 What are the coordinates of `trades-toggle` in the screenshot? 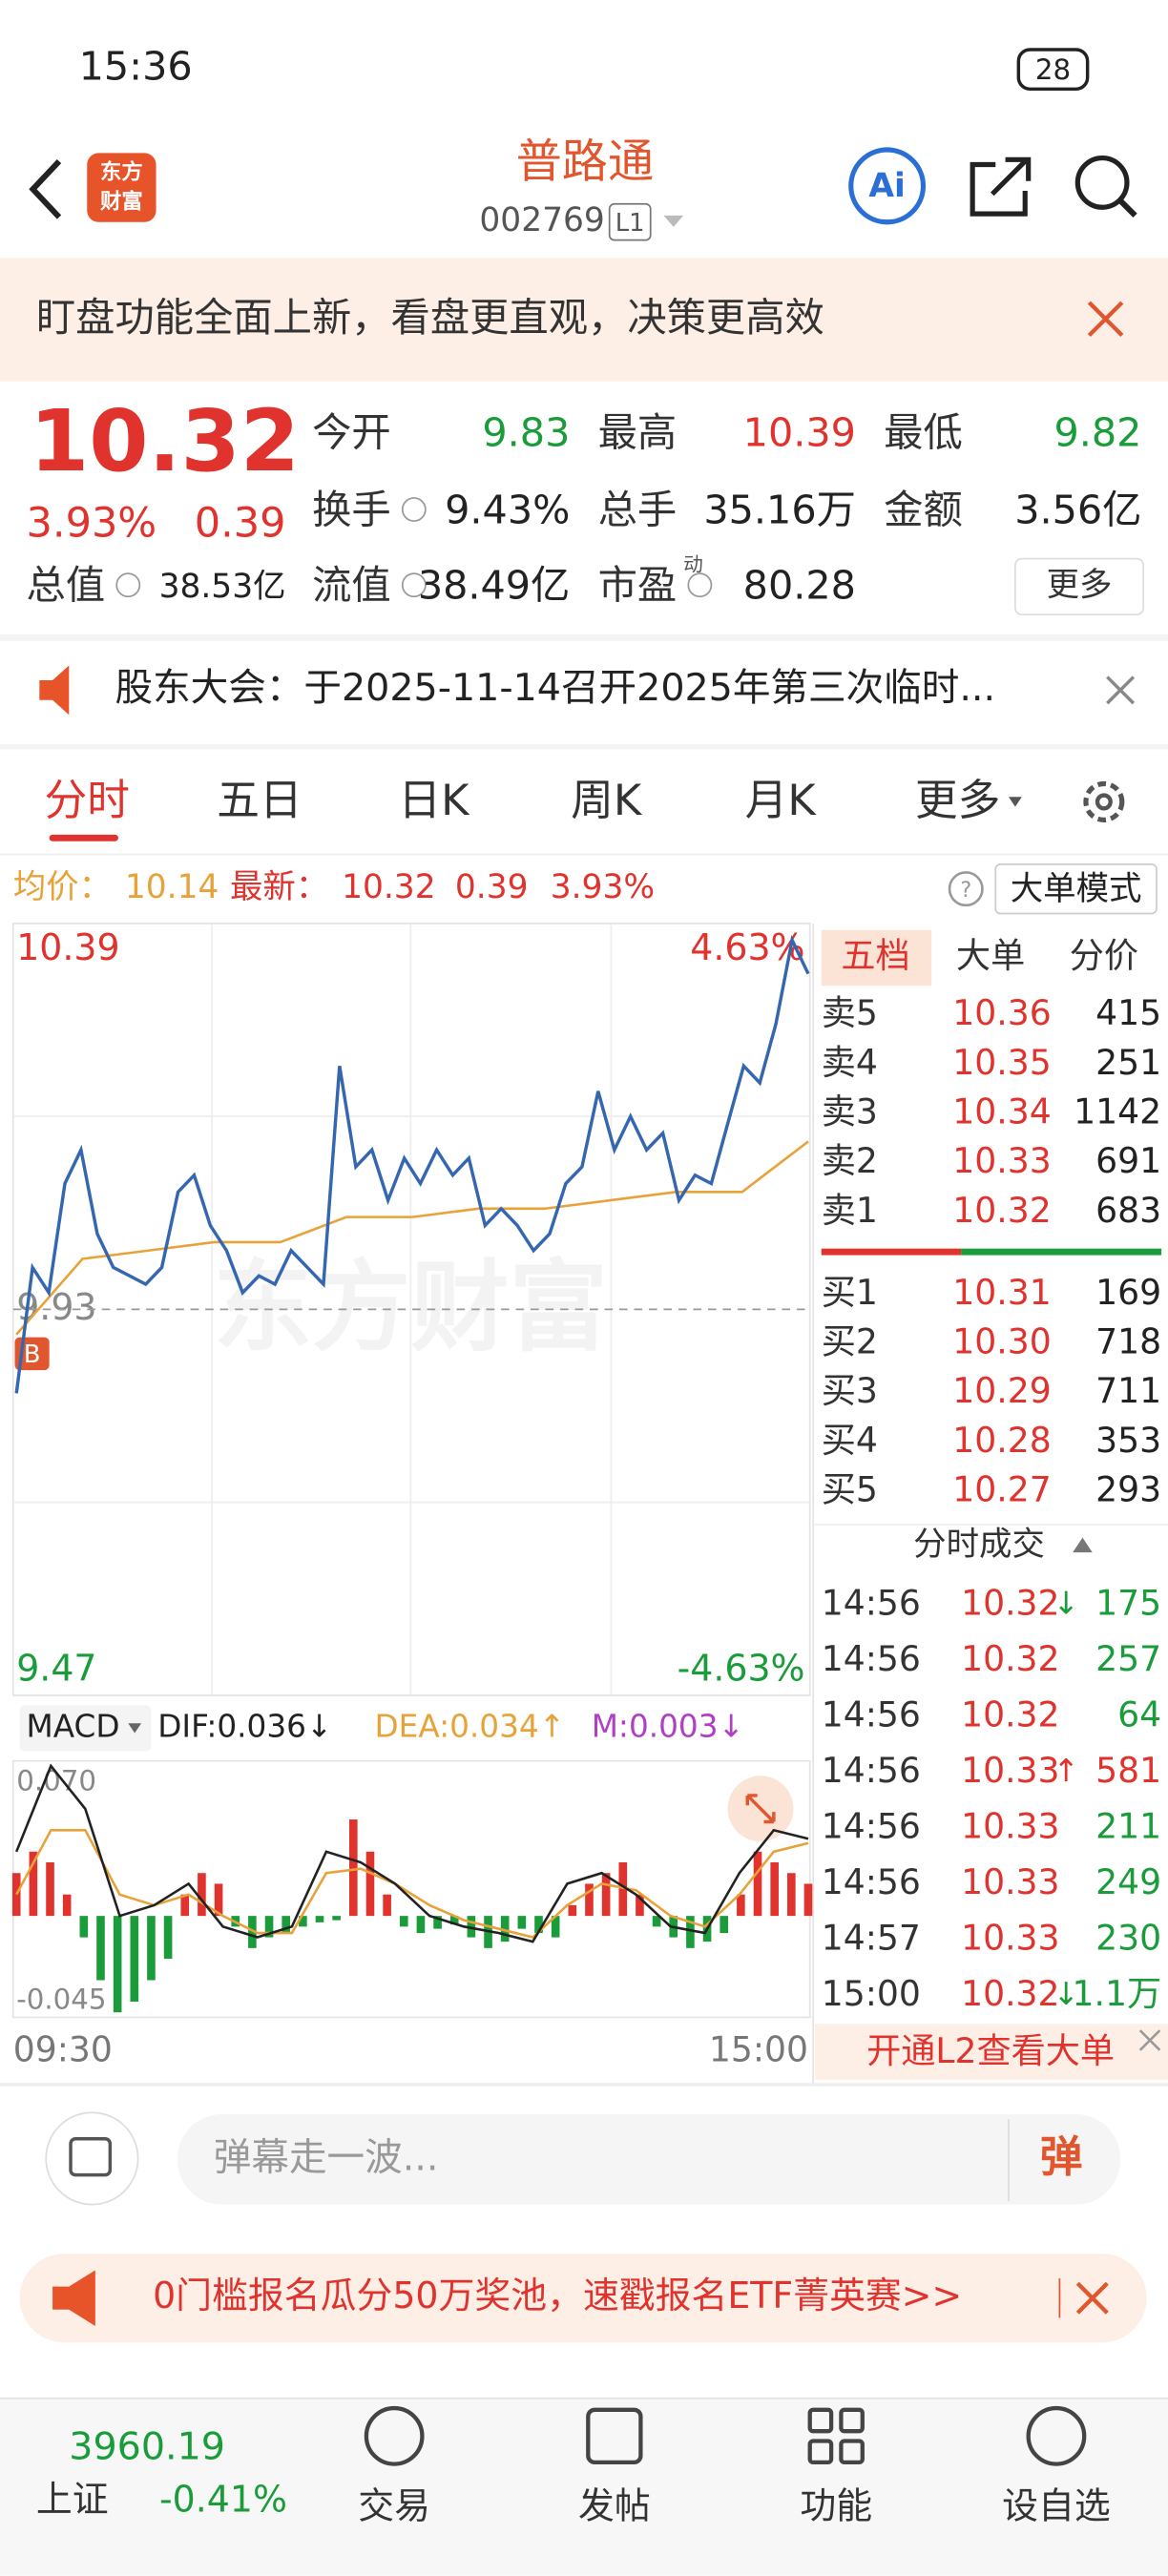 It's located at (1083, 1545).